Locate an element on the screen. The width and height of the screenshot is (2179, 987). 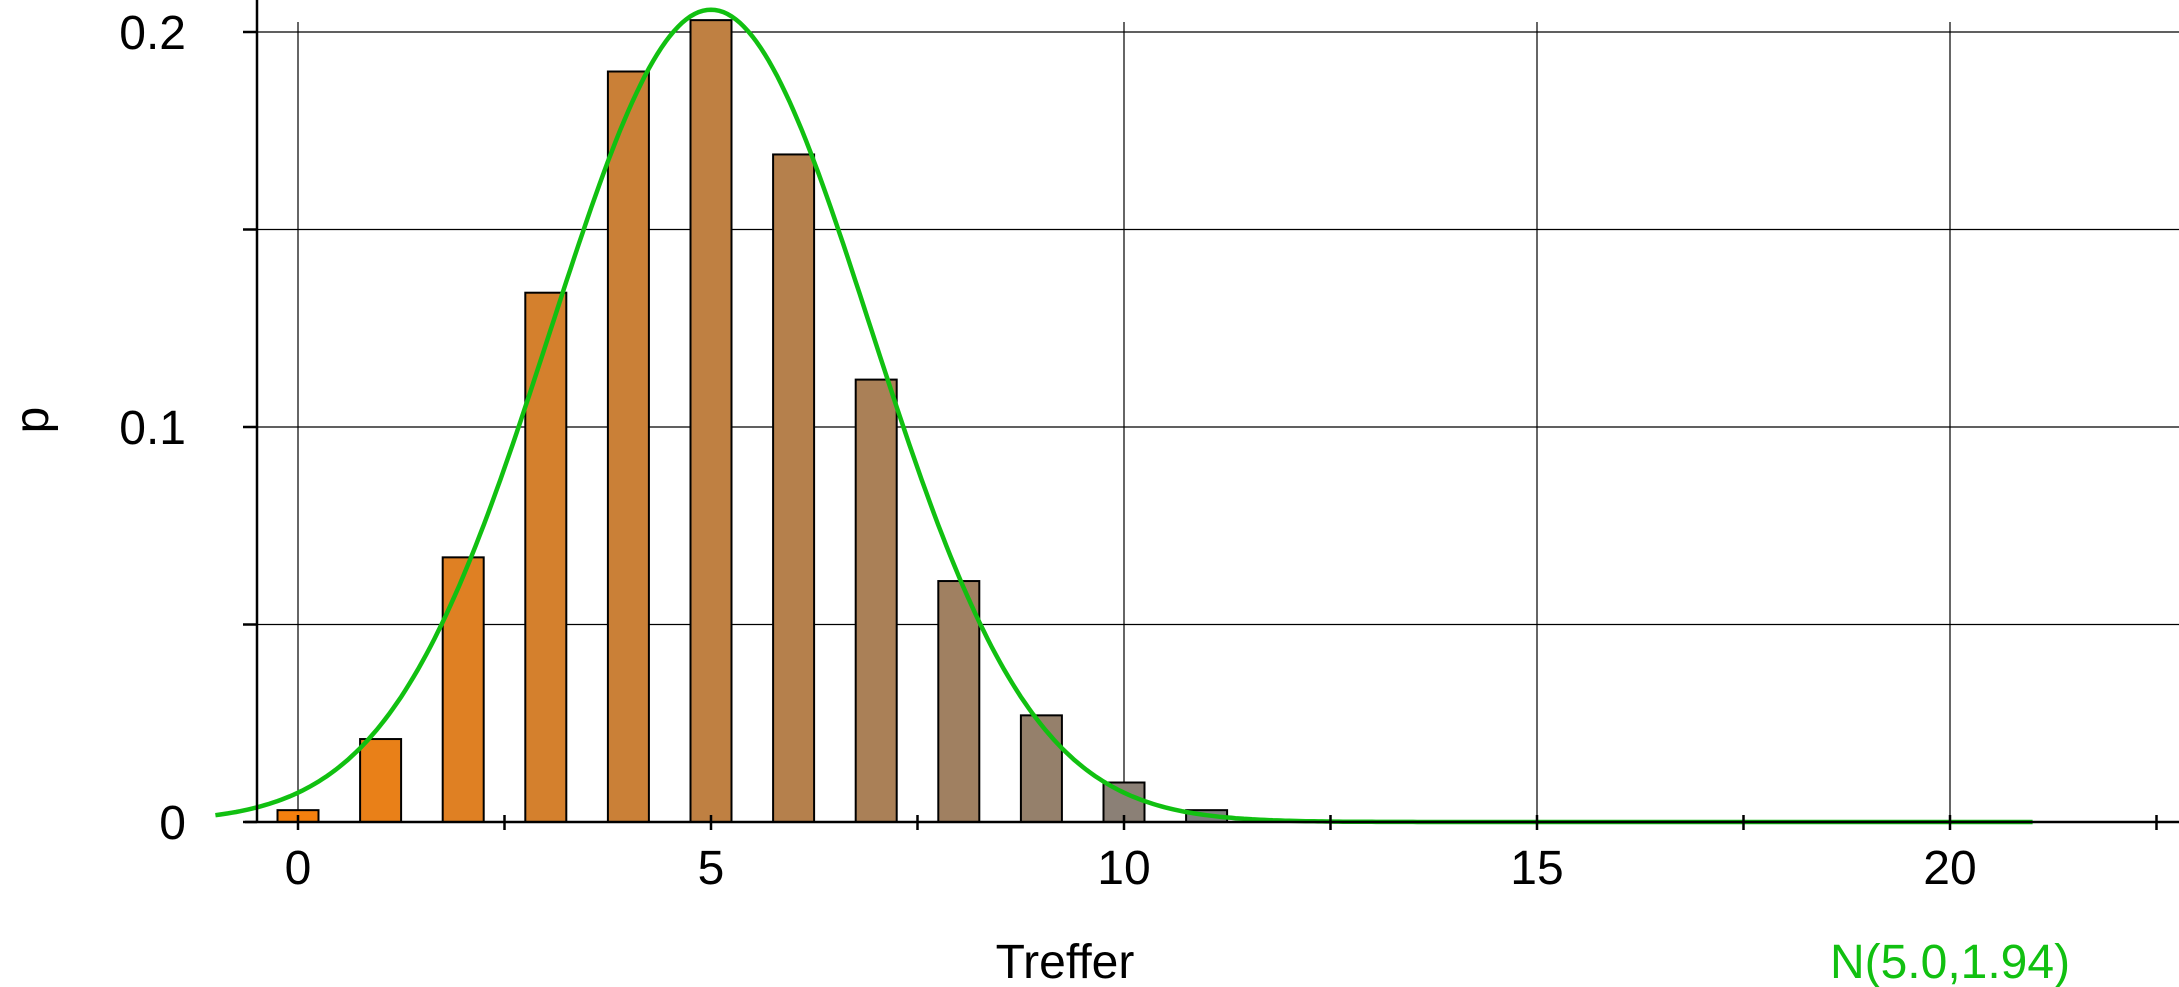
x-tick-label: 0 is located at coordinates (298, 868).